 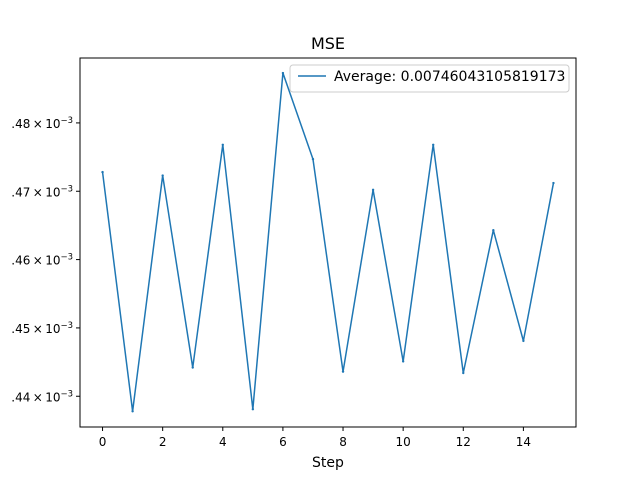 I want to click on y-tick-label: .48 × 10−3, so click(x=42, y=123).